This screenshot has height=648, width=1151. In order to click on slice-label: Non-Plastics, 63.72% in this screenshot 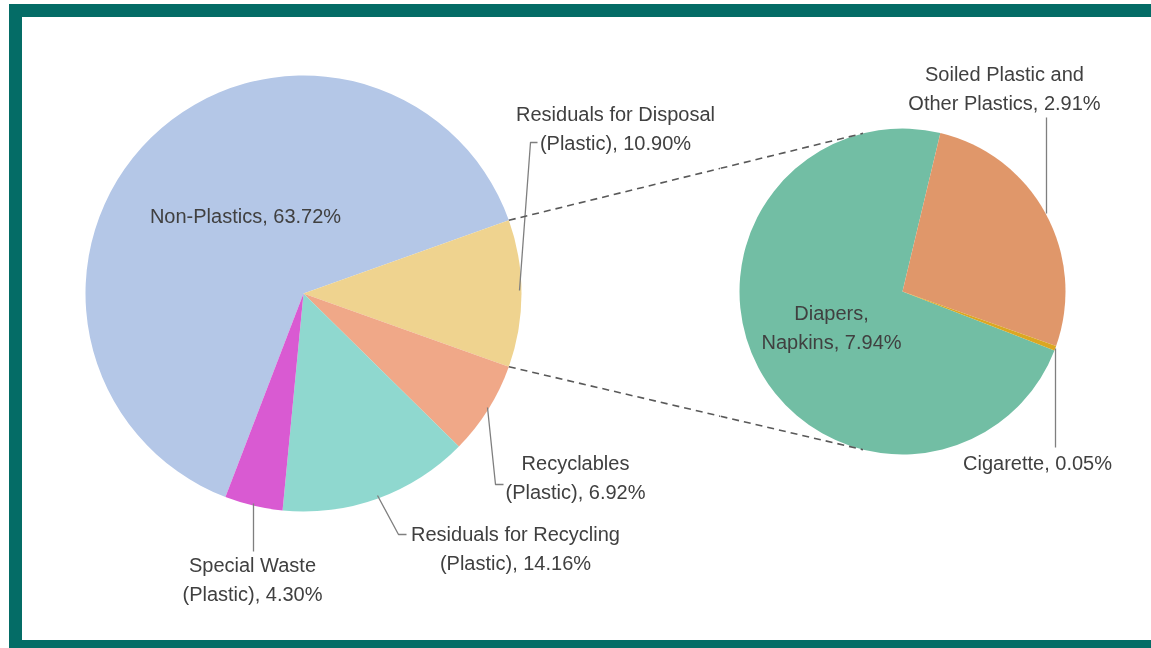, I will do `click(245, 215)`.